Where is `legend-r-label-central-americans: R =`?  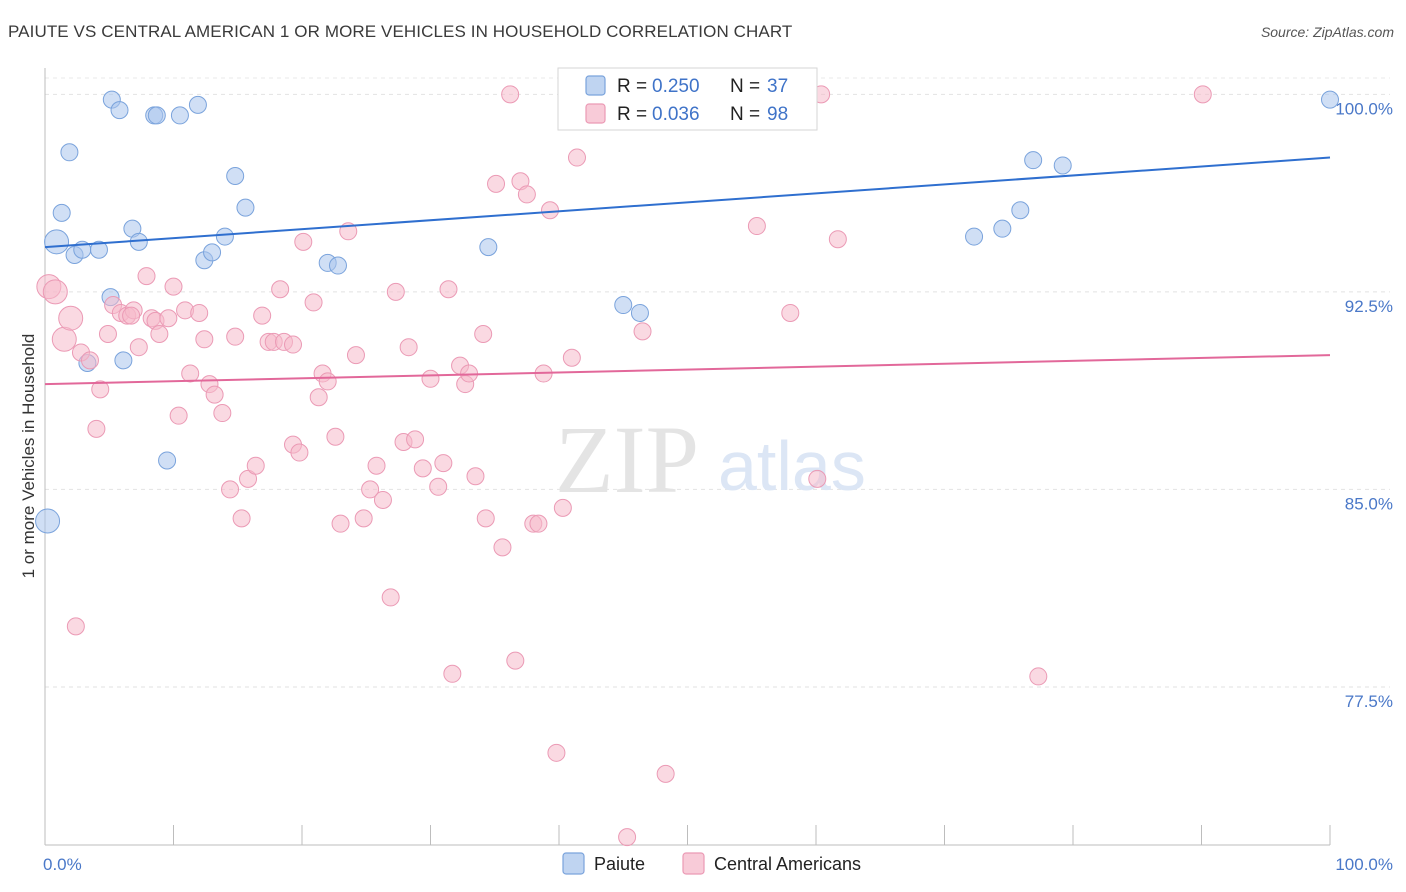
legend-r-label-central-americans: R = is located at coordinates (632, 114).